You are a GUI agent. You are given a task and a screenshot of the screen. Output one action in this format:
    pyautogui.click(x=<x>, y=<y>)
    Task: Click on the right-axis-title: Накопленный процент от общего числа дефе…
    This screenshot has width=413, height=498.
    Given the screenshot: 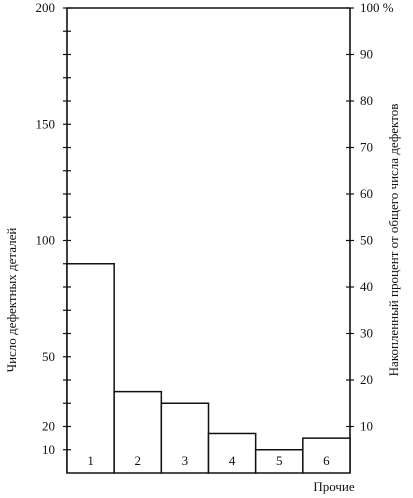 What is the action you would take?
    pyautogui.click(x=393, y=240)
    